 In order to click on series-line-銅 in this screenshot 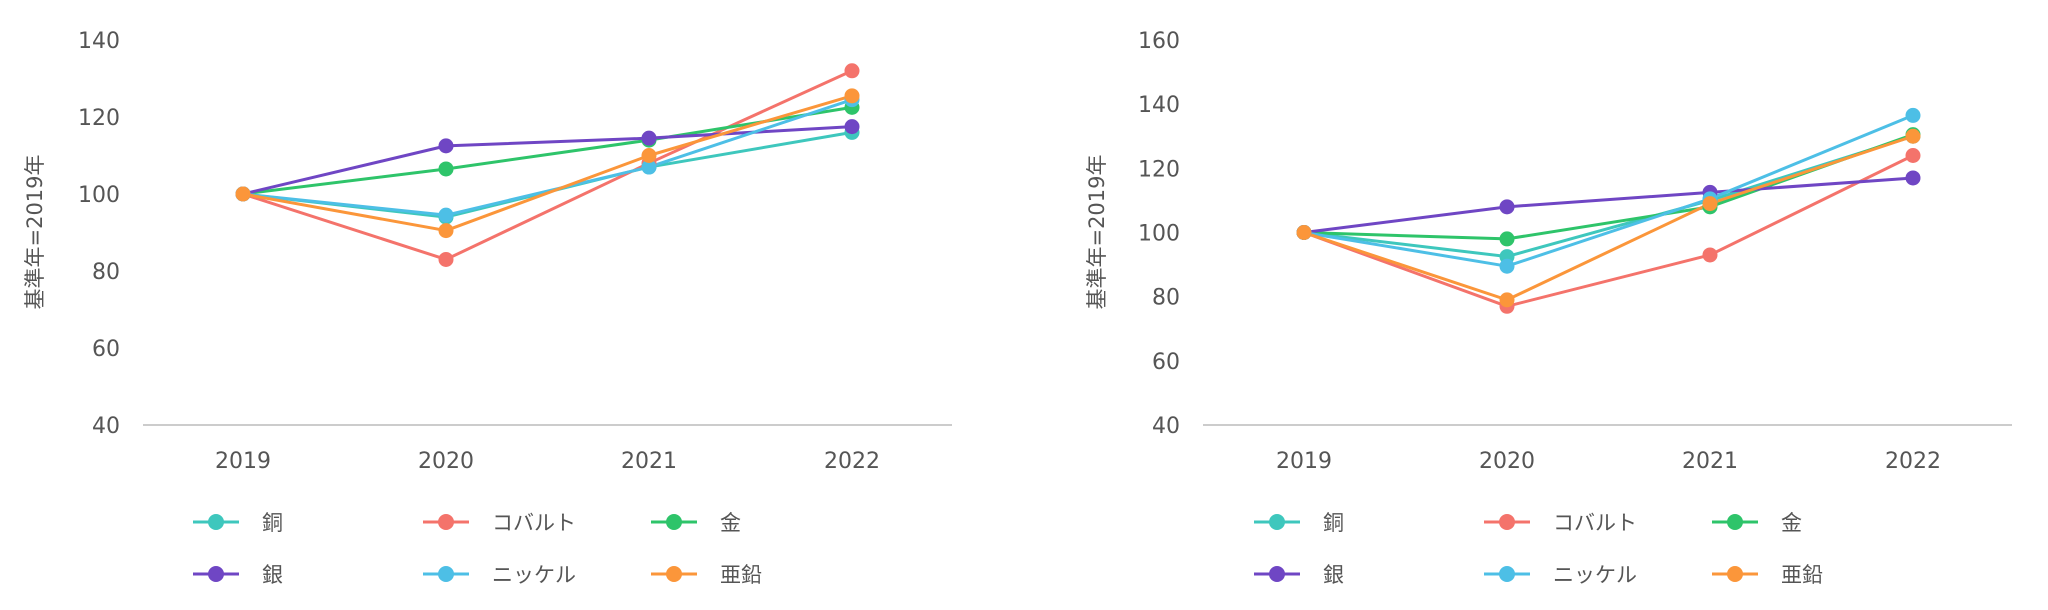, I will do `click(1608, 196)`.